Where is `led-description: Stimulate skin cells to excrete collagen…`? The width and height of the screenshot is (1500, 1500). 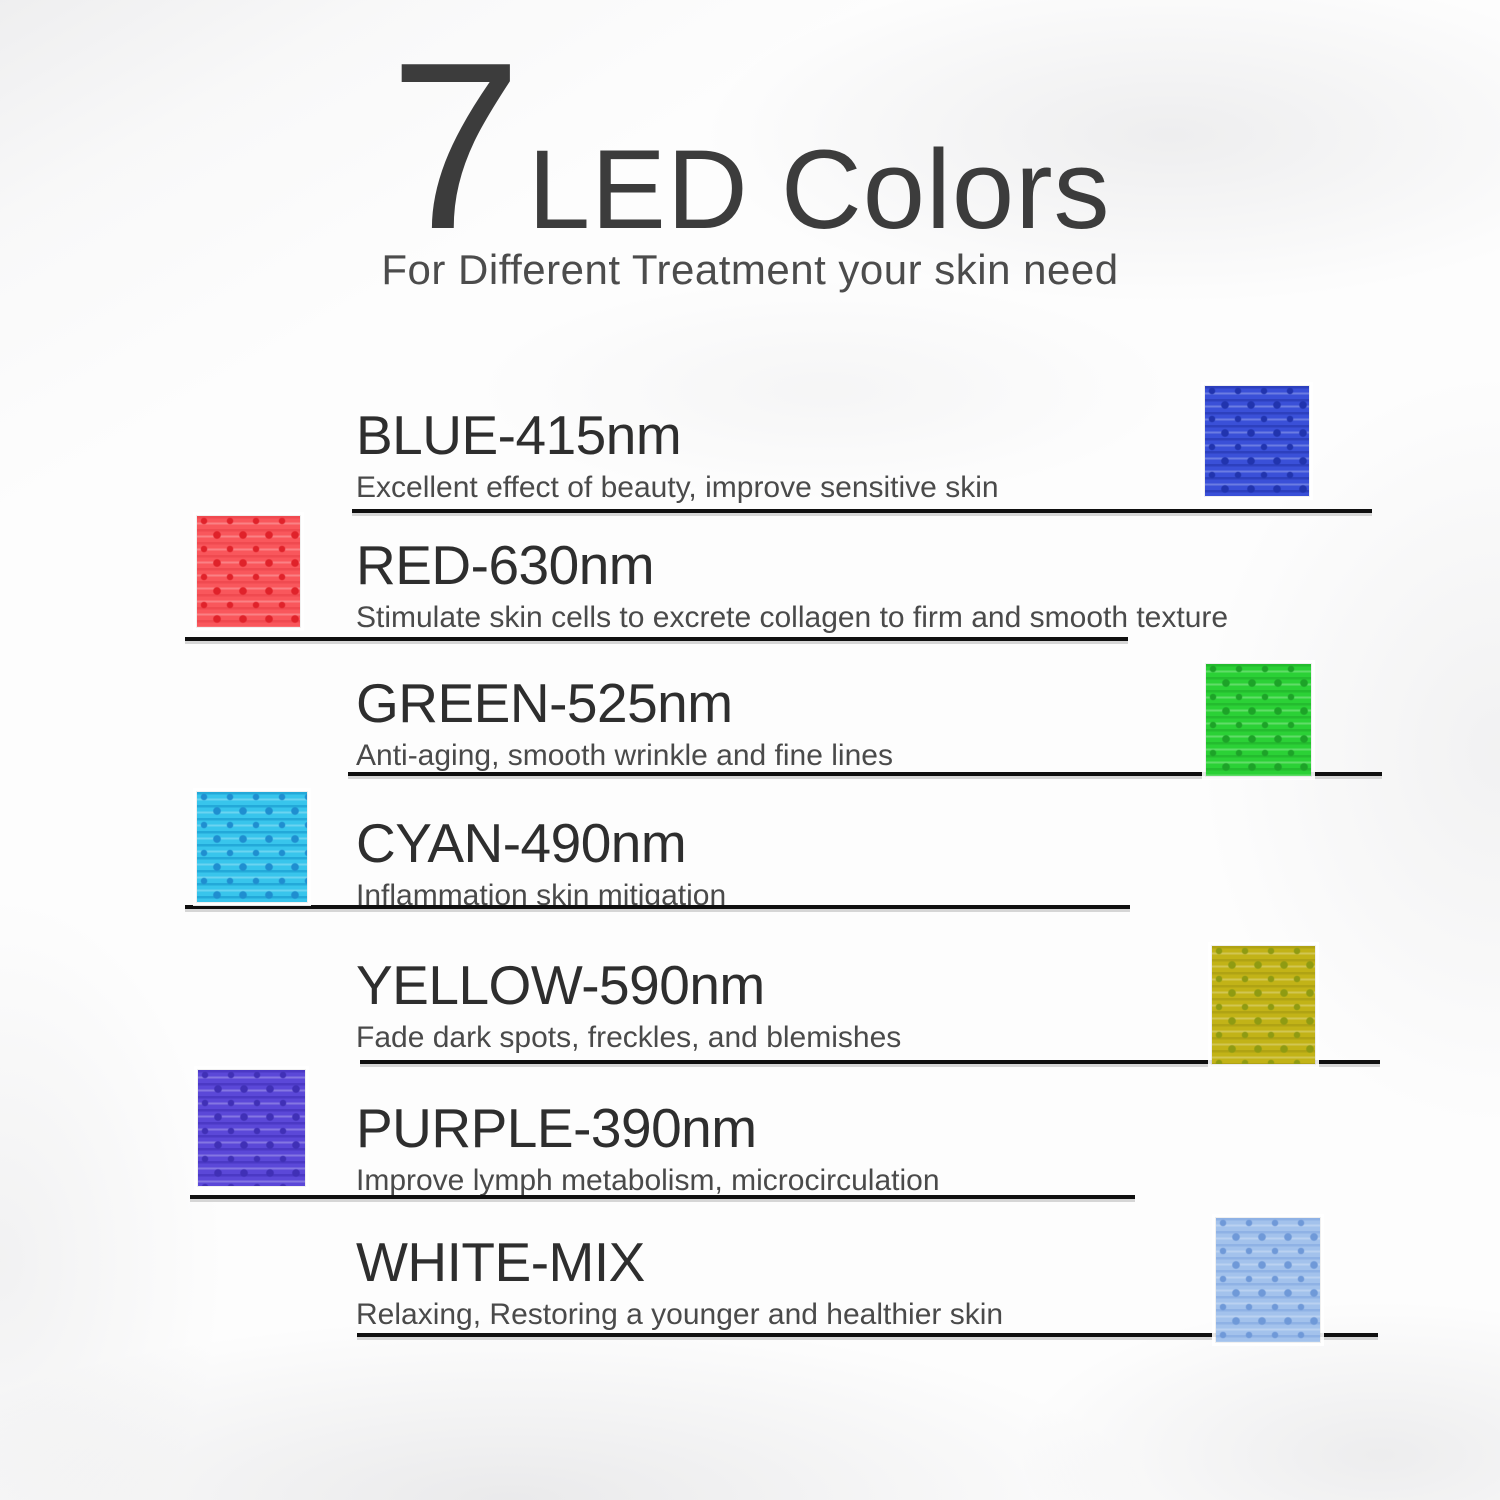 led-description: Stimulate skin cells to excrete collagen… is located at coordinates (792, 617).